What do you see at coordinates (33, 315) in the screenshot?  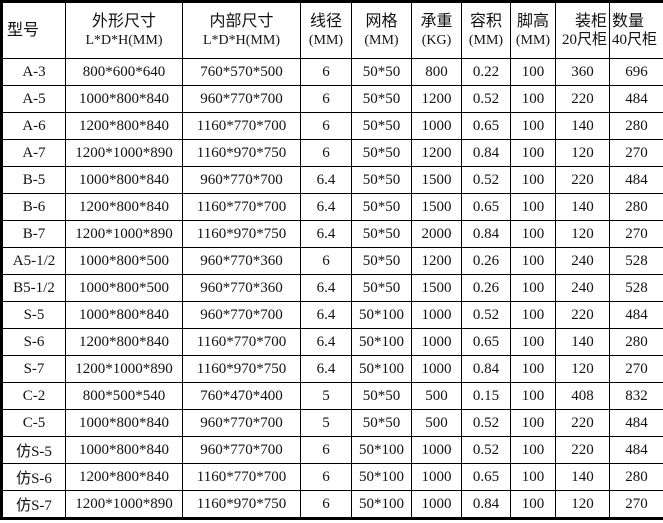 I see `table-cell: S-5` at bounding box center [33, 315].